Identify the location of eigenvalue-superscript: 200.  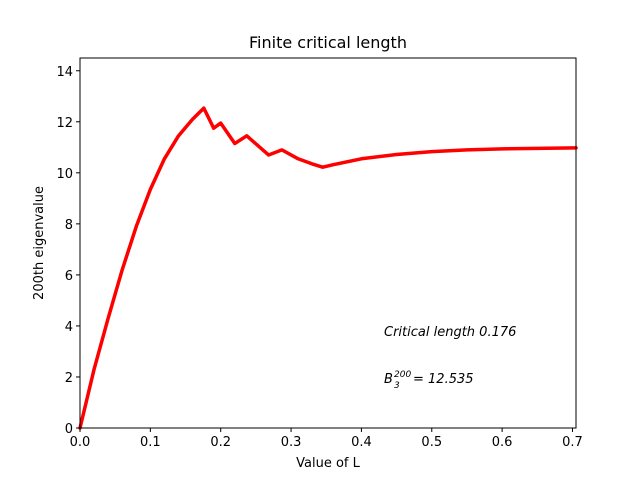
(402, 375).